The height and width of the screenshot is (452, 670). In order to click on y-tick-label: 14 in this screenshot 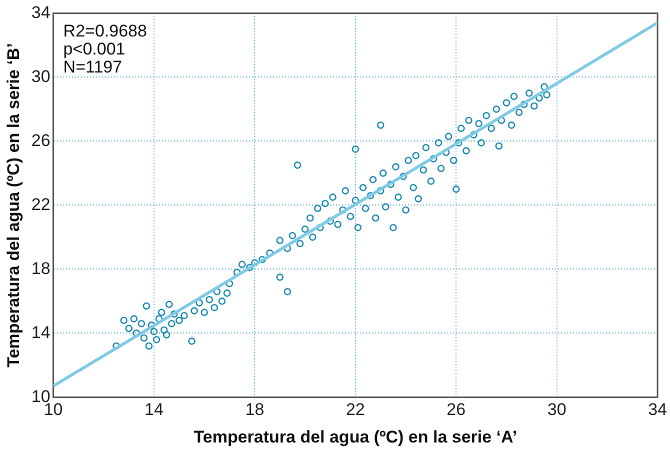, I will do `click(40, 332)`.